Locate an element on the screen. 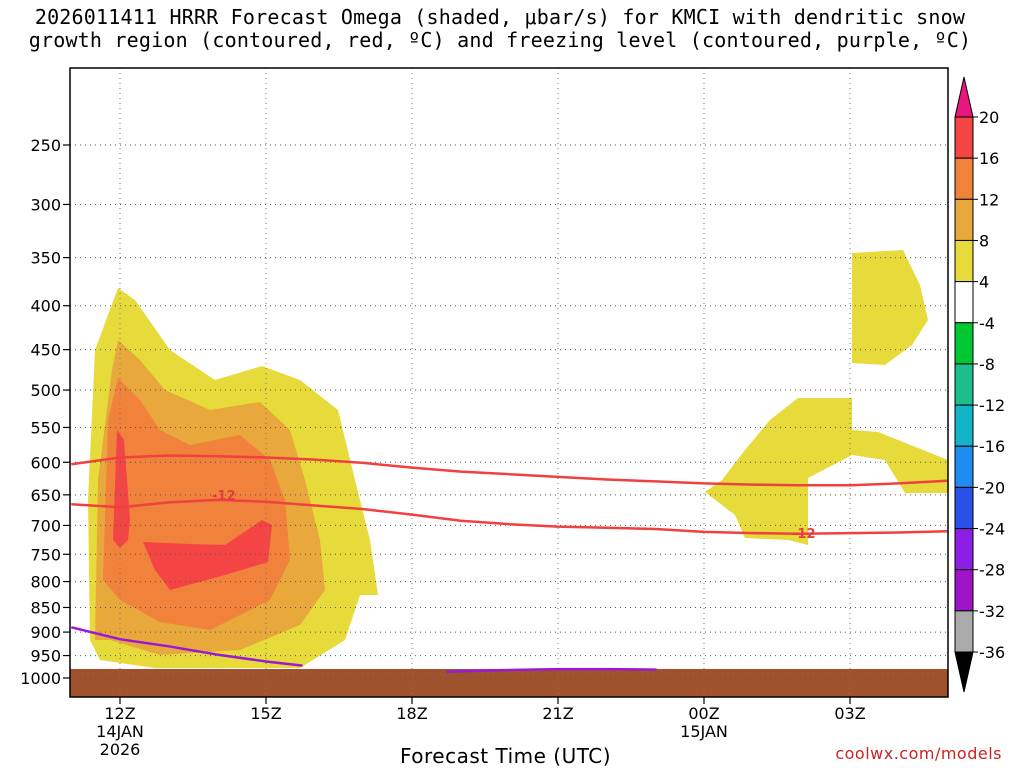 This screenshot has width=1024, height=768. y-tick-label: 250 is located at coordinates (45, 145).